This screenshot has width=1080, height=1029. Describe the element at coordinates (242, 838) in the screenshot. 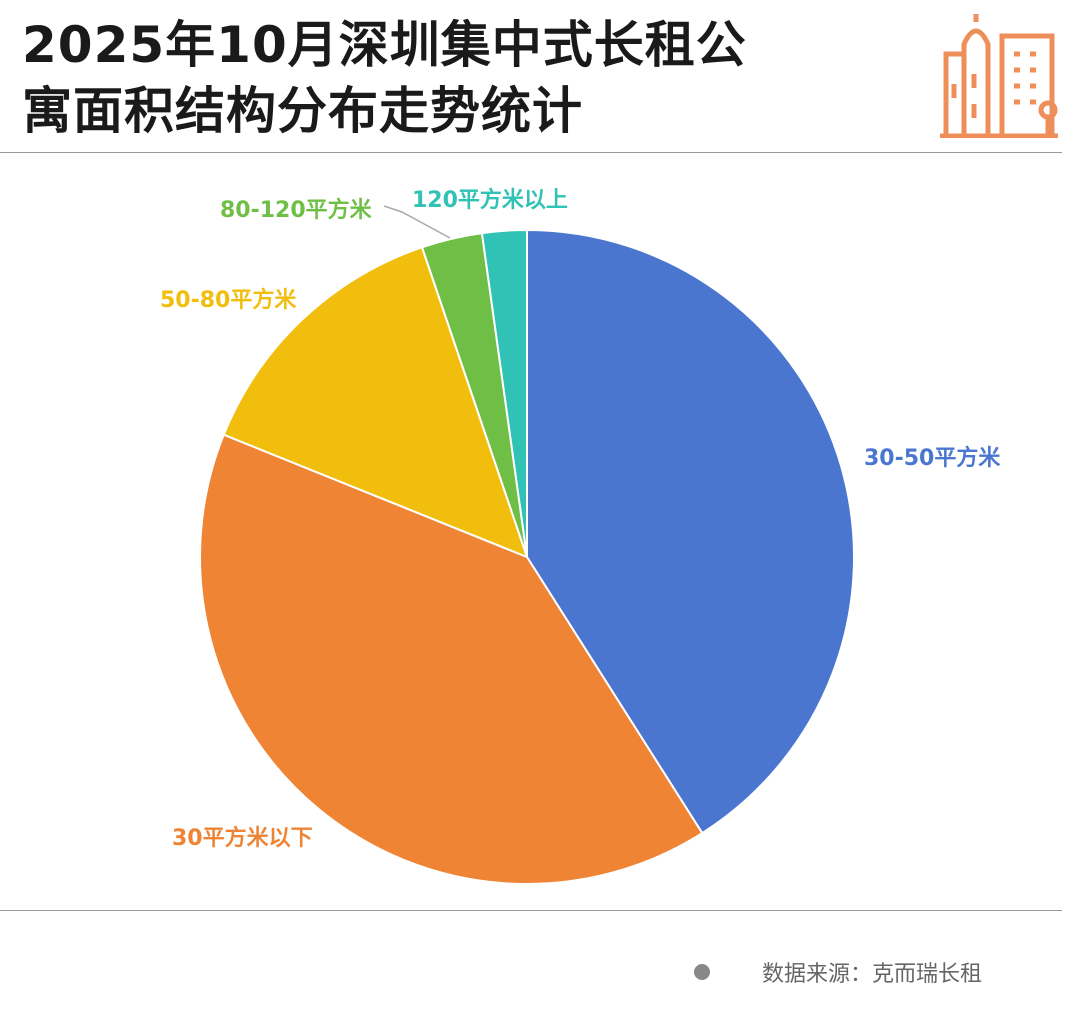

I see `label-under-30: 30平方米以下` at that location.